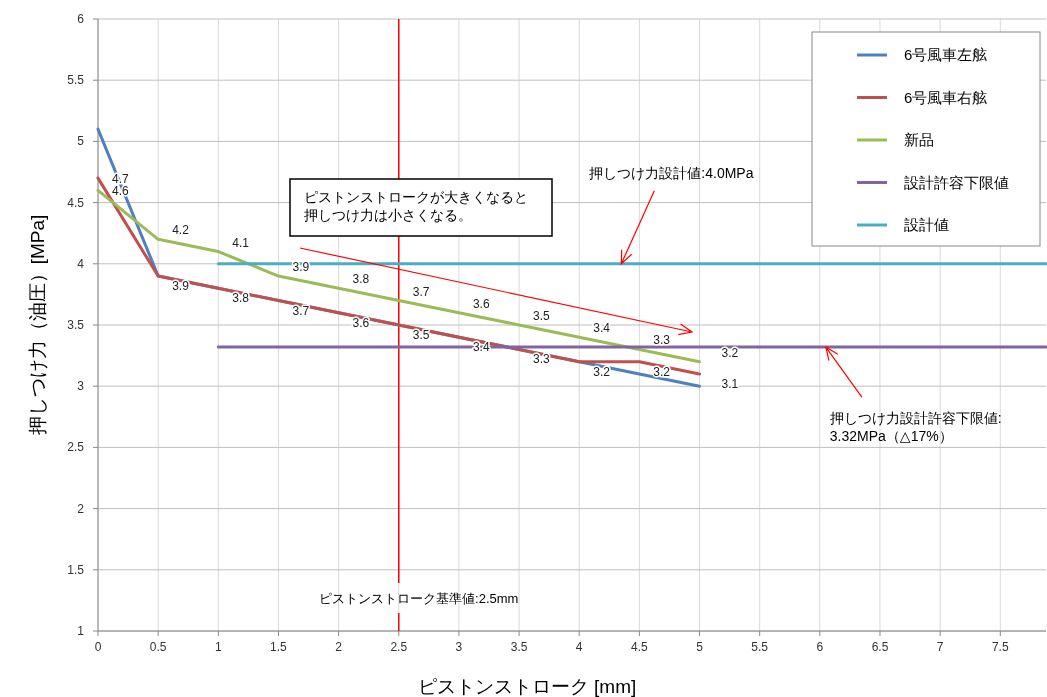  What do you see at coordinates (527, 686) in the screenshot?
I see `x-axis-title: ピストンストローク [mm]` at bounding box center [527, 686].